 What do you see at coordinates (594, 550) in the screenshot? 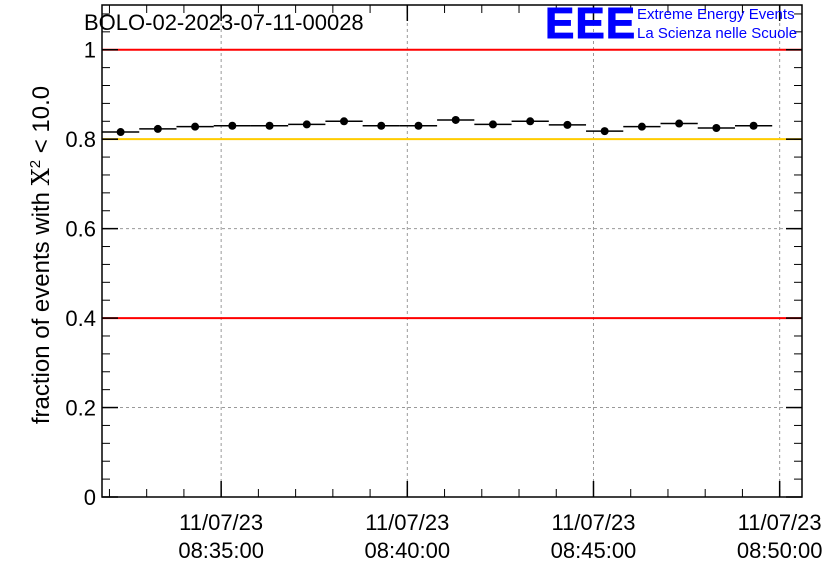
I see `x-tick-time-label: 08:45:00` at bounding box center [594, 550].